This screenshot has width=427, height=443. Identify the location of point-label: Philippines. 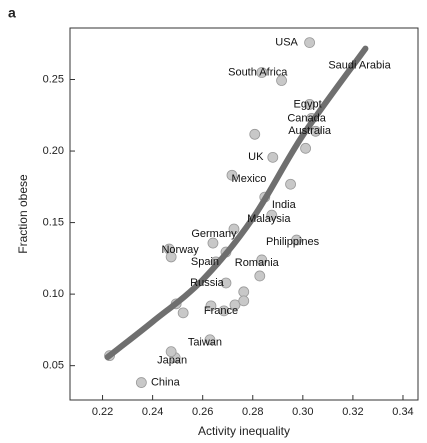
(293, 242).